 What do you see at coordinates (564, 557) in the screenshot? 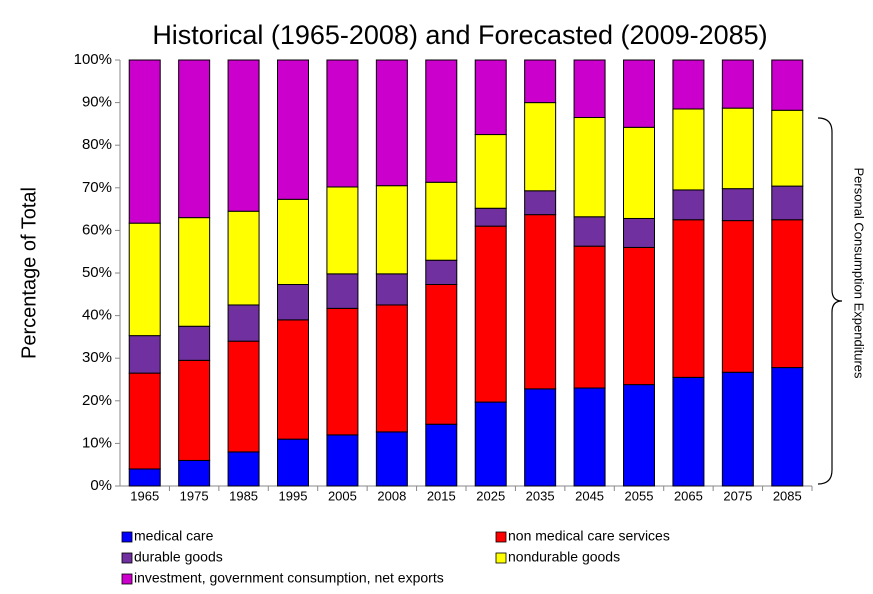
I see `legend-label: nondurable goods` at bounding box center [564, 557].